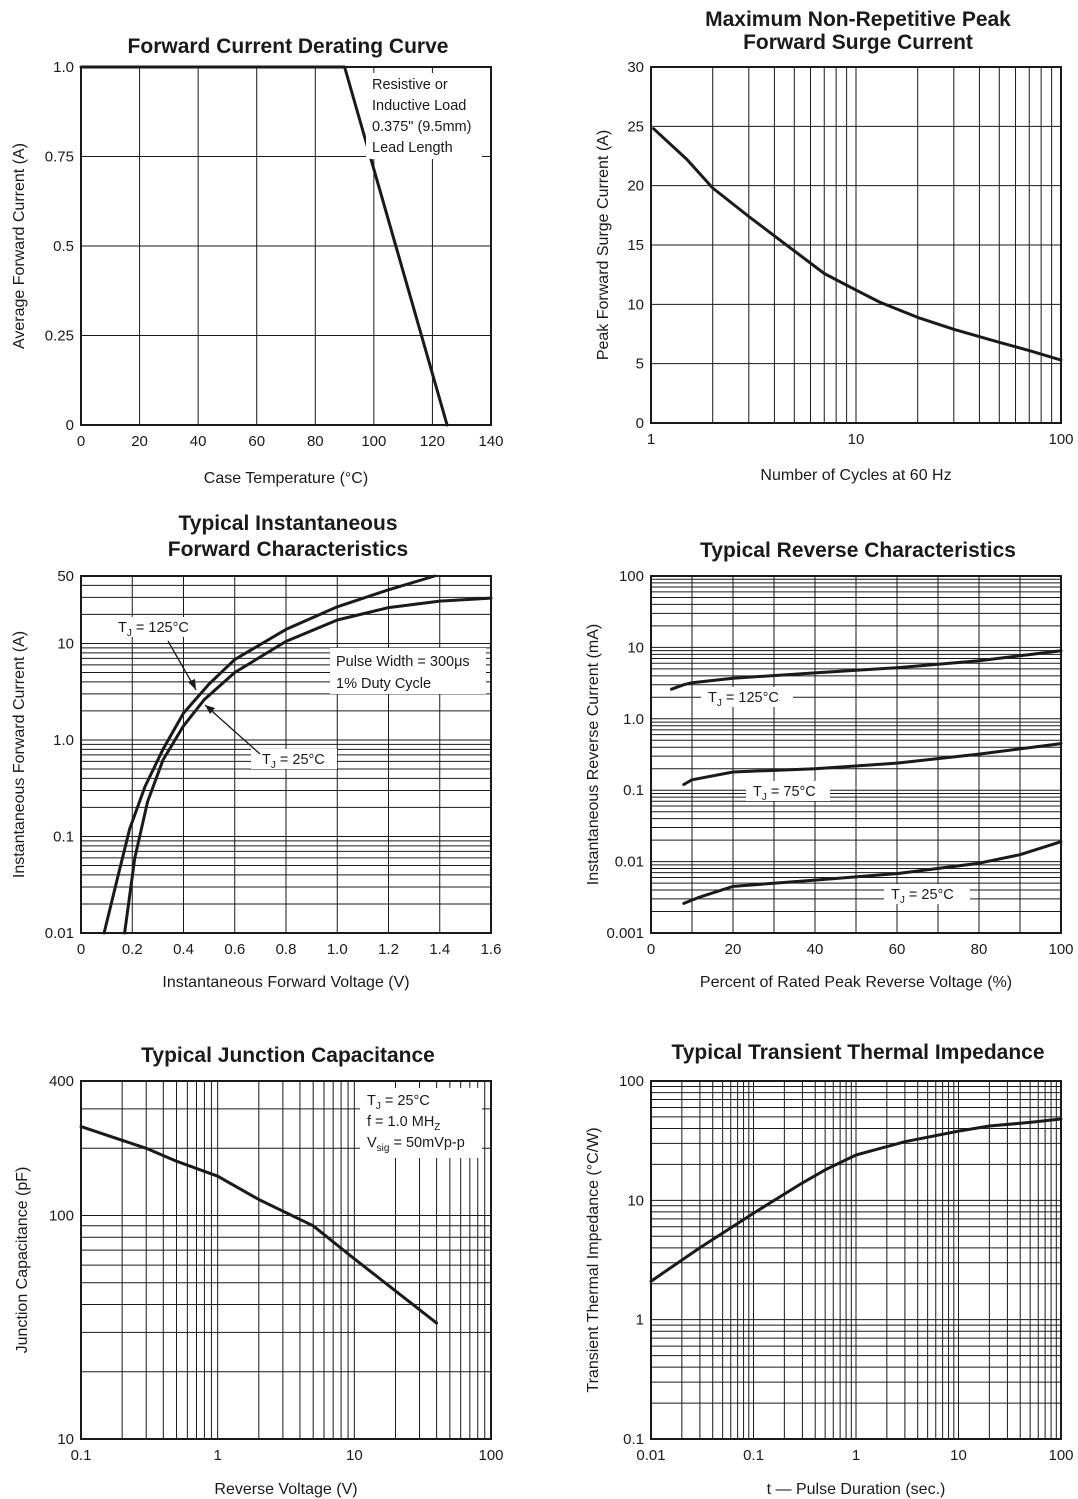 This screenshot has width=1078, height=1499. What do you see at coordinates (603, 245) in the screenshot?
I see `y-axis-label: Peak Forward Surge Current (A)` at bounding box center [603, 245].